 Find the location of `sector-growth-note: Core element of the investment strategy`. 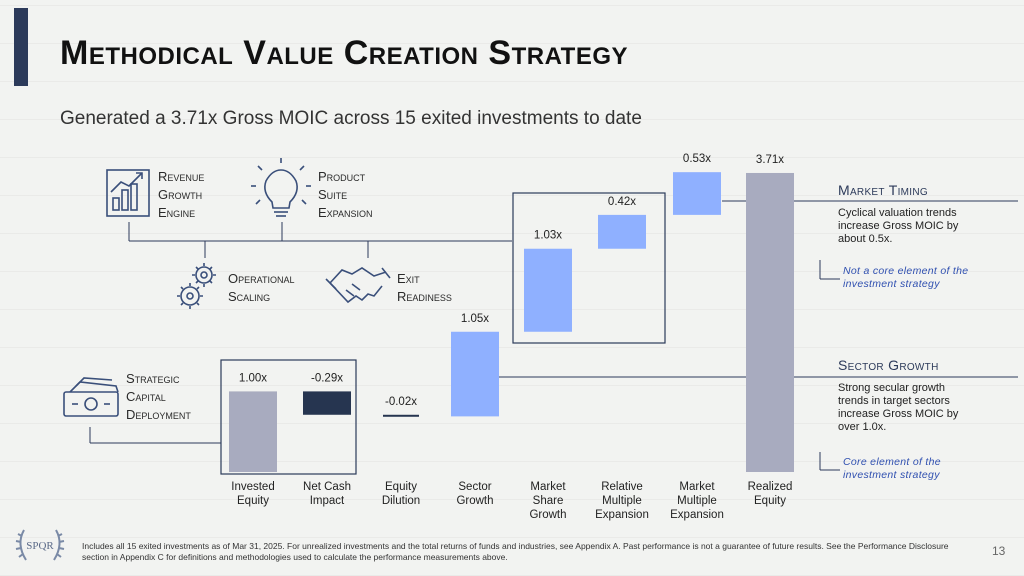

sector-growth-note: Core element of the investment strategy is located at coordinates (892, 468).